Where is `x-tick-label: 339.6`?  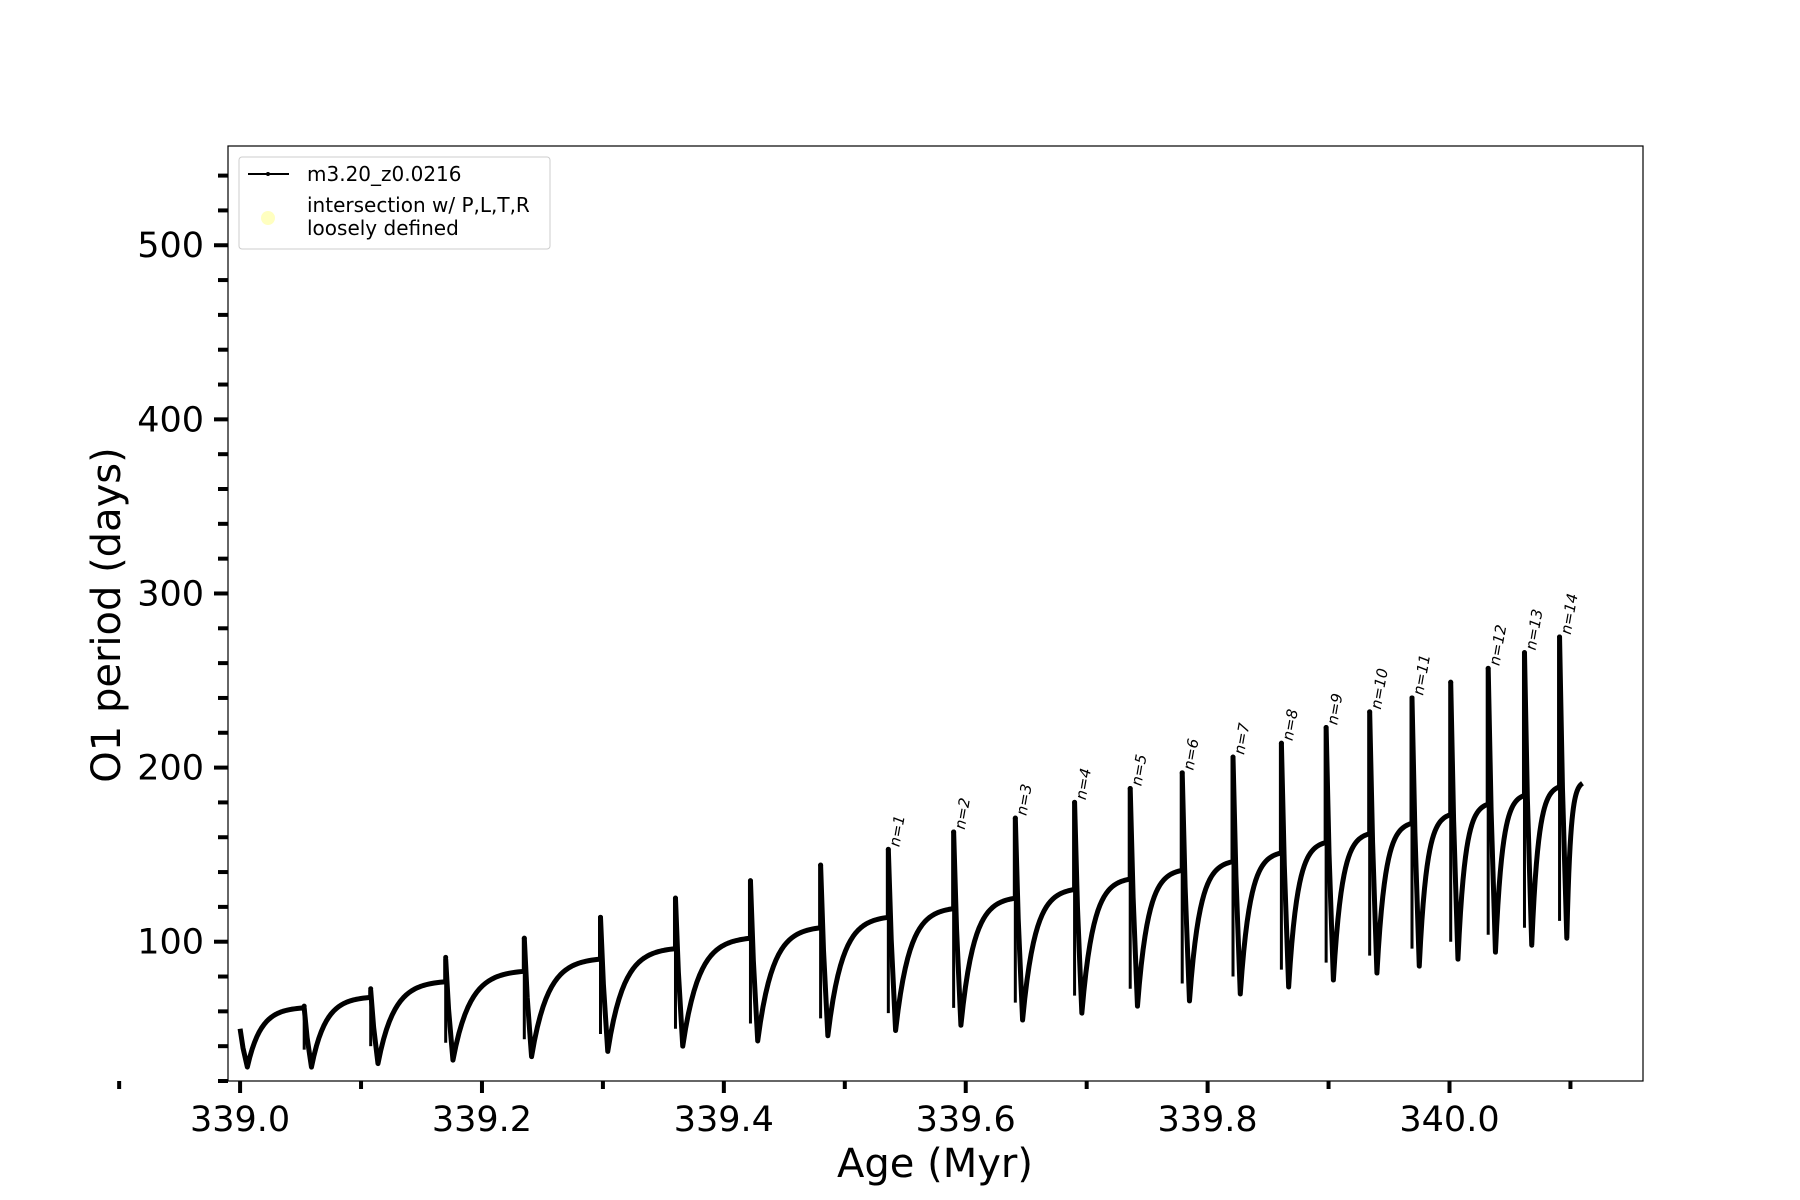
x-tick-label: 339.6 is located at coordinates (966, 1120).